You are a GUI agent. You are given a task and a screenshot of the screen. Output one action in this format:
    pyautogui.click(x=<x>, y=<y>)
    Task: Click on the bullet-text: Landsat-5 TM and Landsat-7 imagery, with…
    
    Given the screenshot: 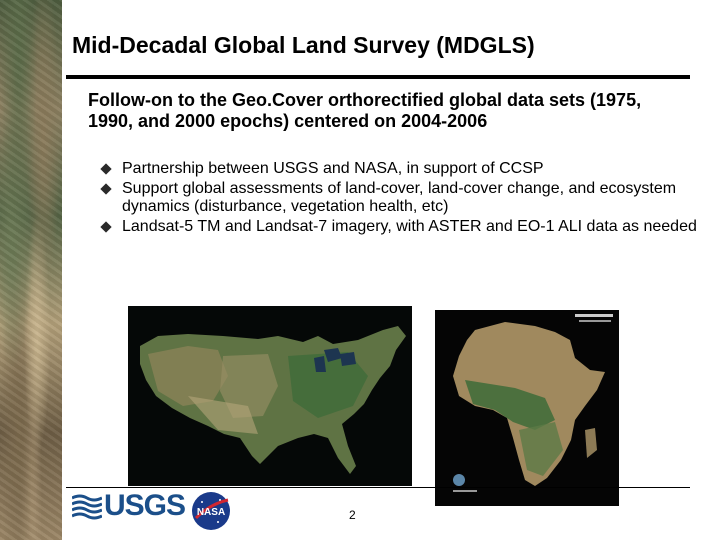 What is the action you would take?
    pyautogui.click(x=409, y=226)
    